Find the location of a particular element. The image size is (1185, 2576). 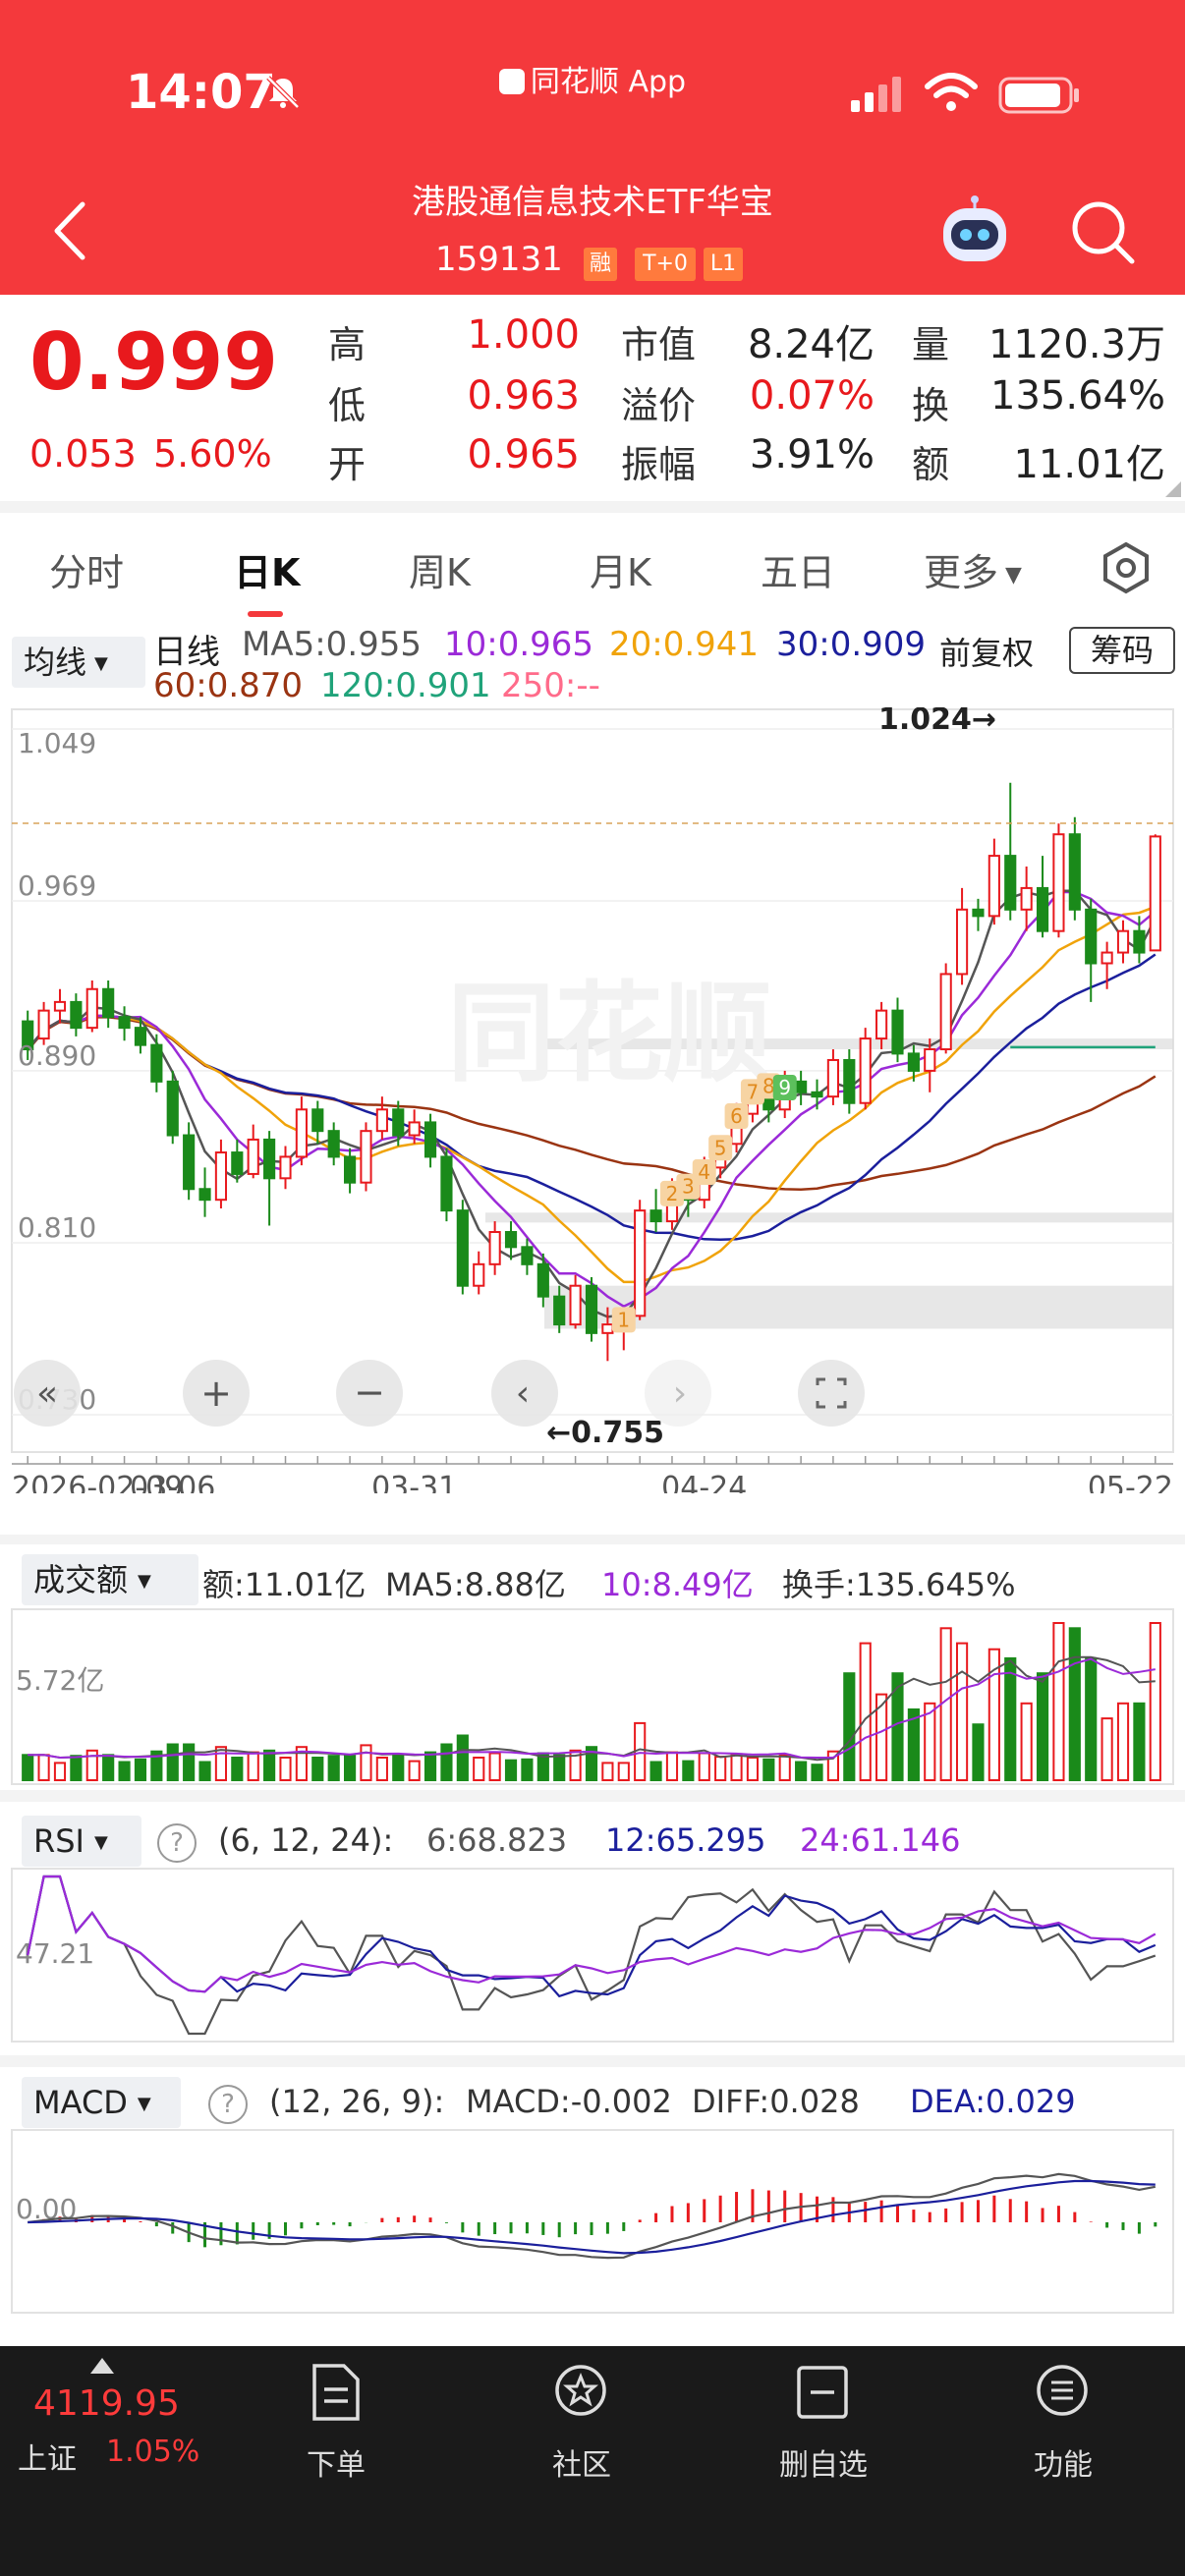

volume-bars is located at coordinates (592, 1702).